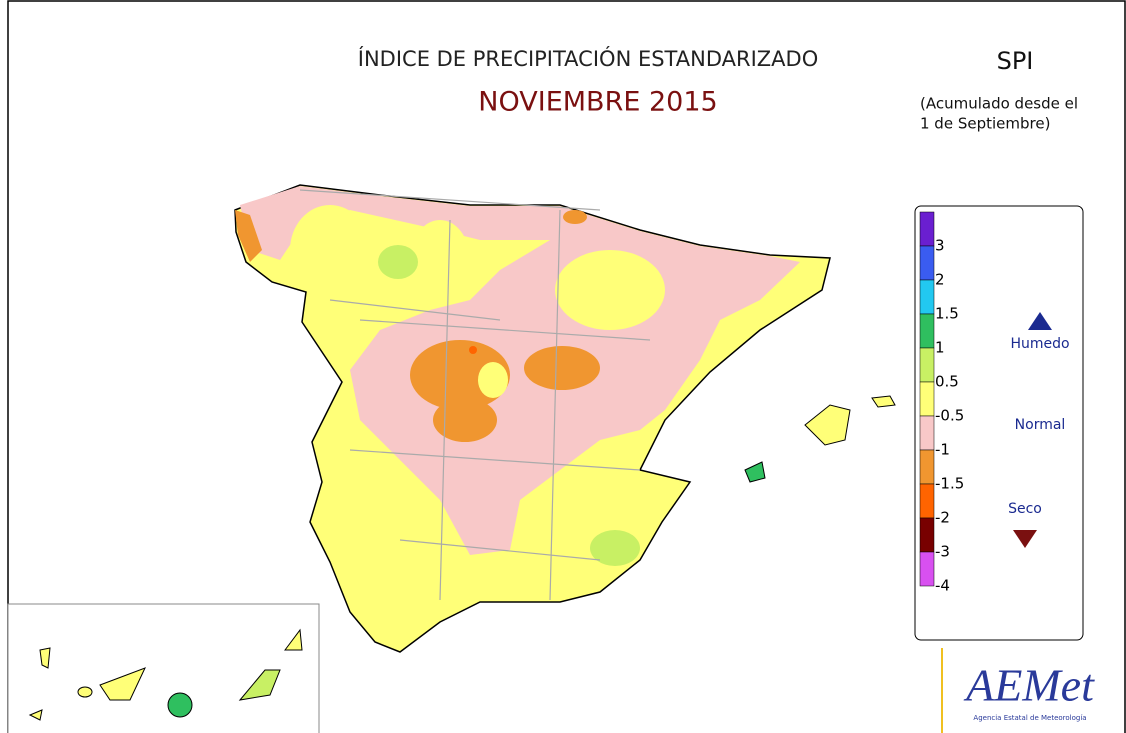  What do you see at coordinates (942, 518) in the screenshot?
I see `legend-label: -2` at bounding box center [942, 518].